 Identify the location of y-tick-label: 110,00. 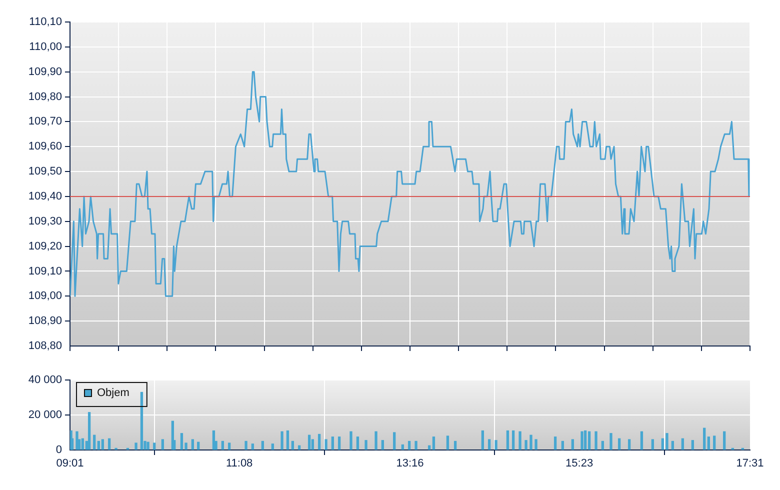
(45, 46).